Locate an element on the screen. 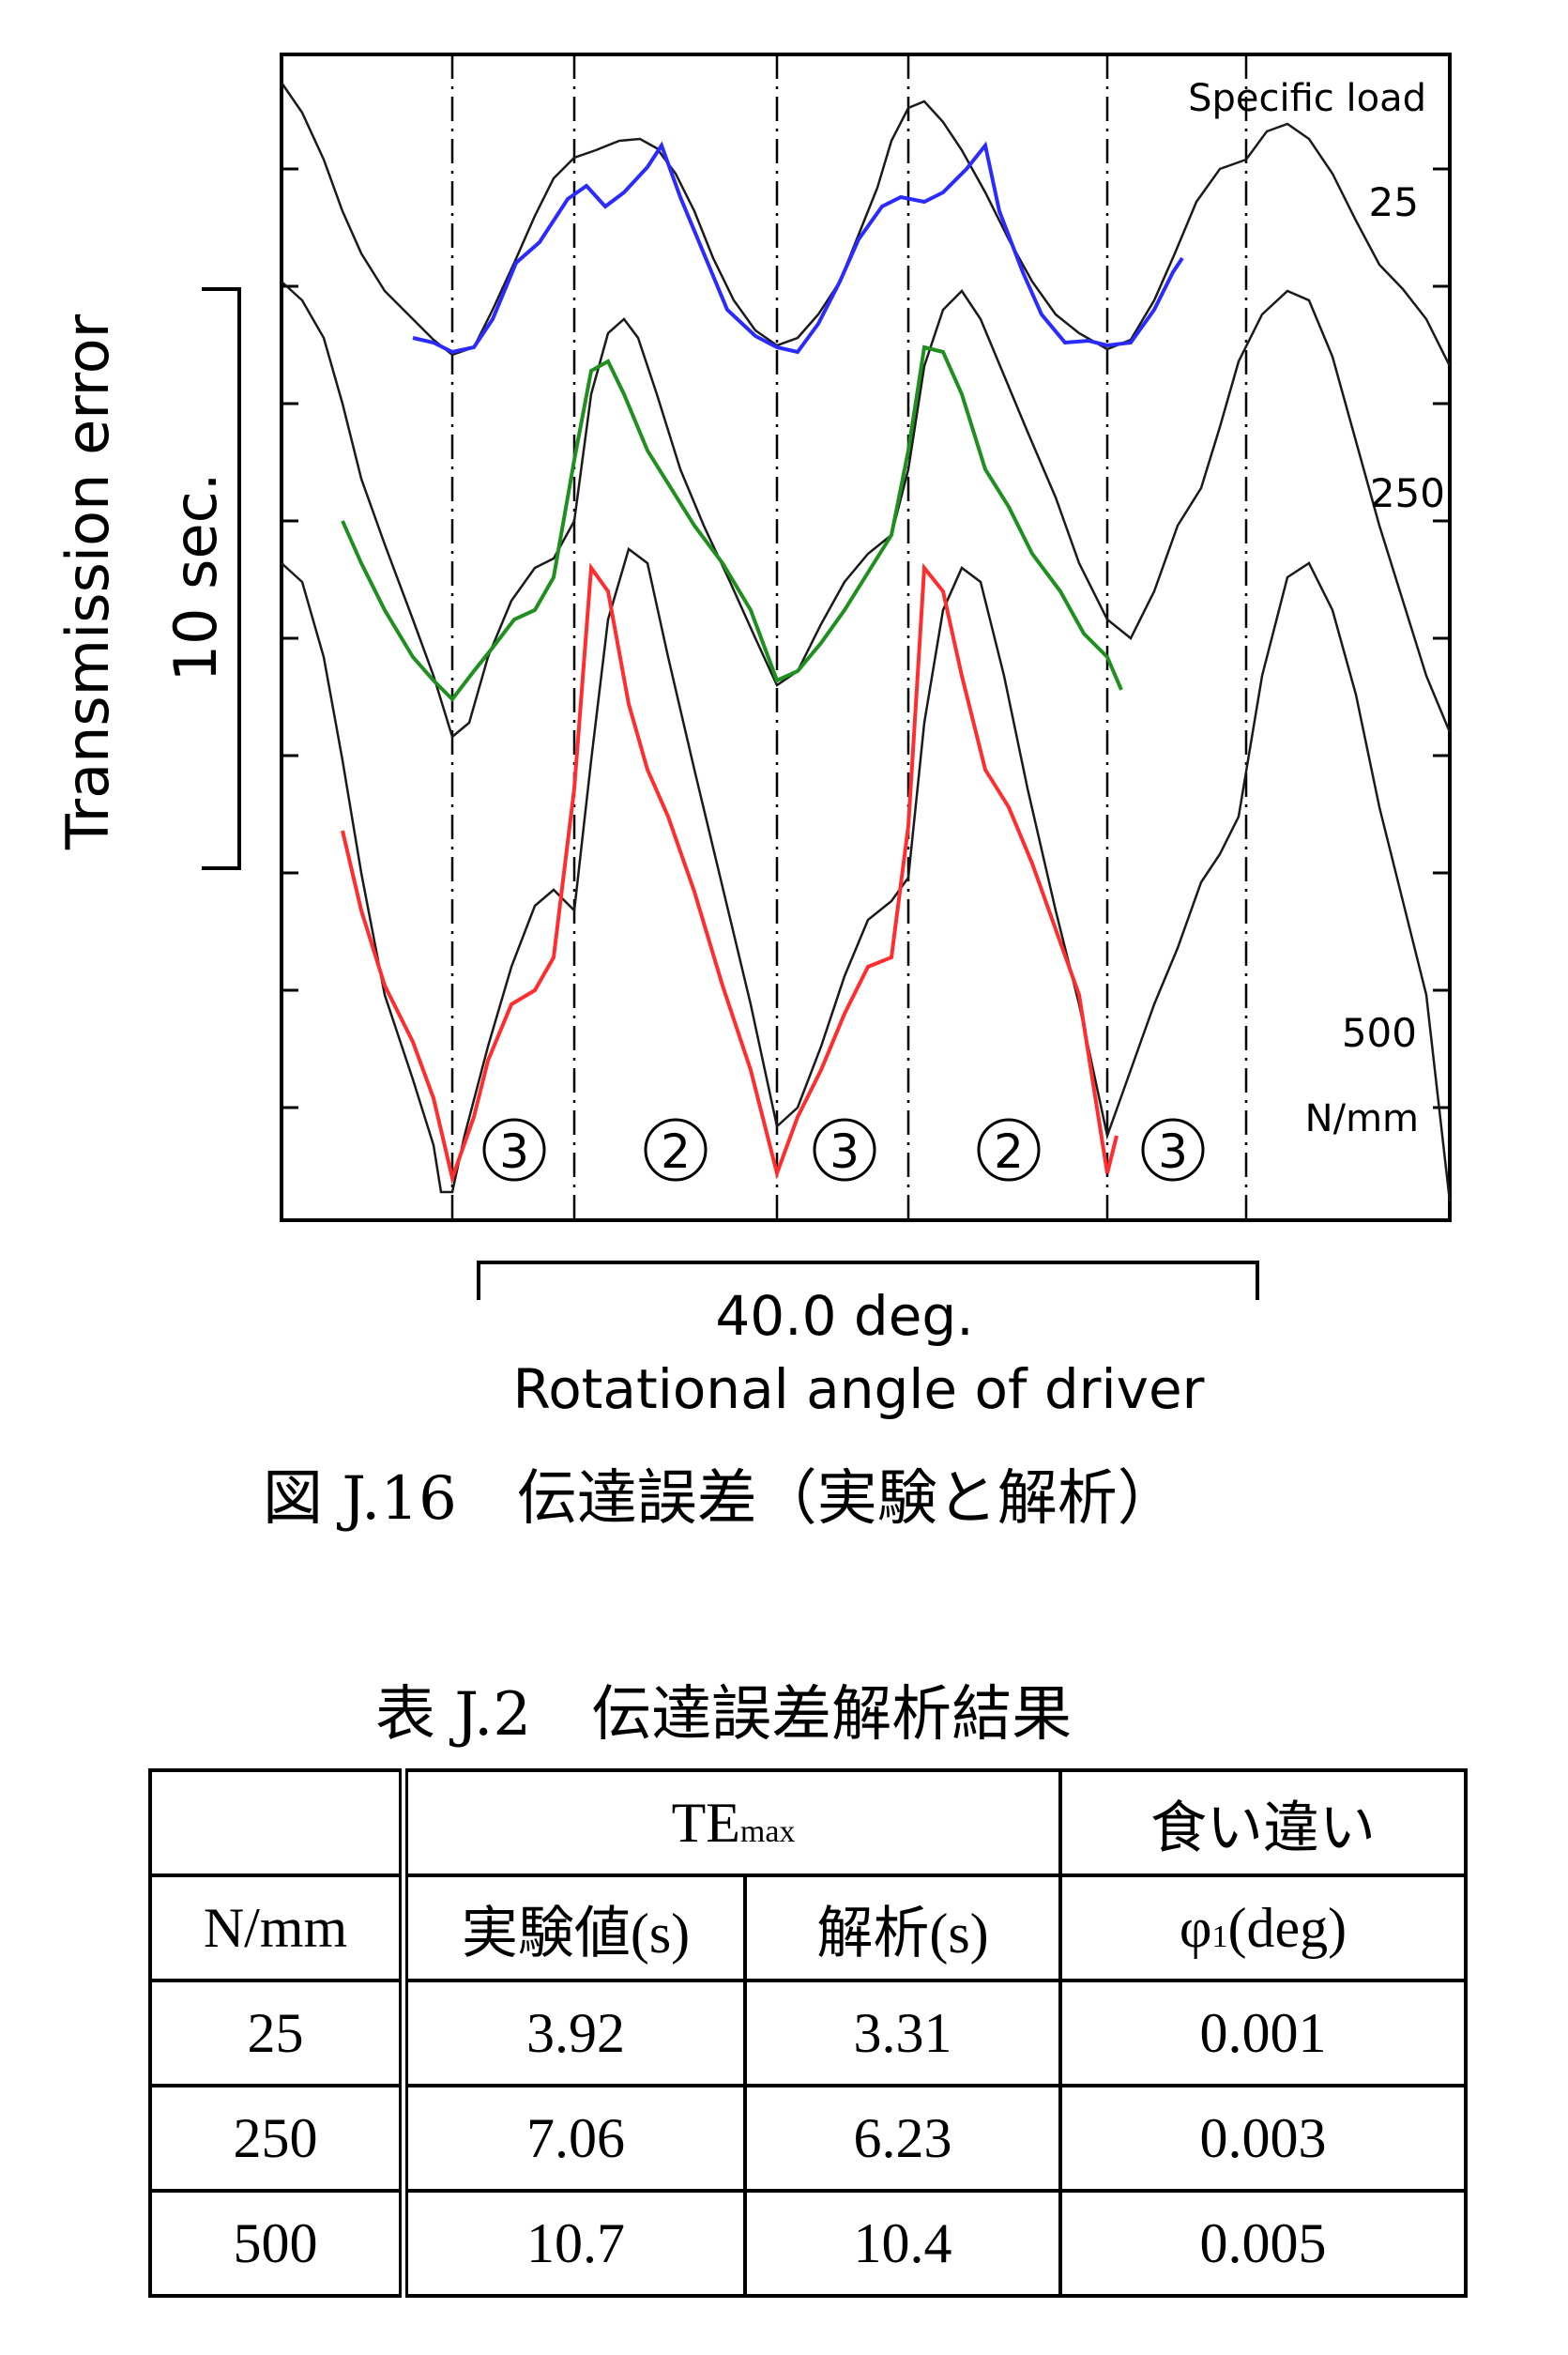  analysis-header: 解析(s) is located at coordinates (902, 1927).